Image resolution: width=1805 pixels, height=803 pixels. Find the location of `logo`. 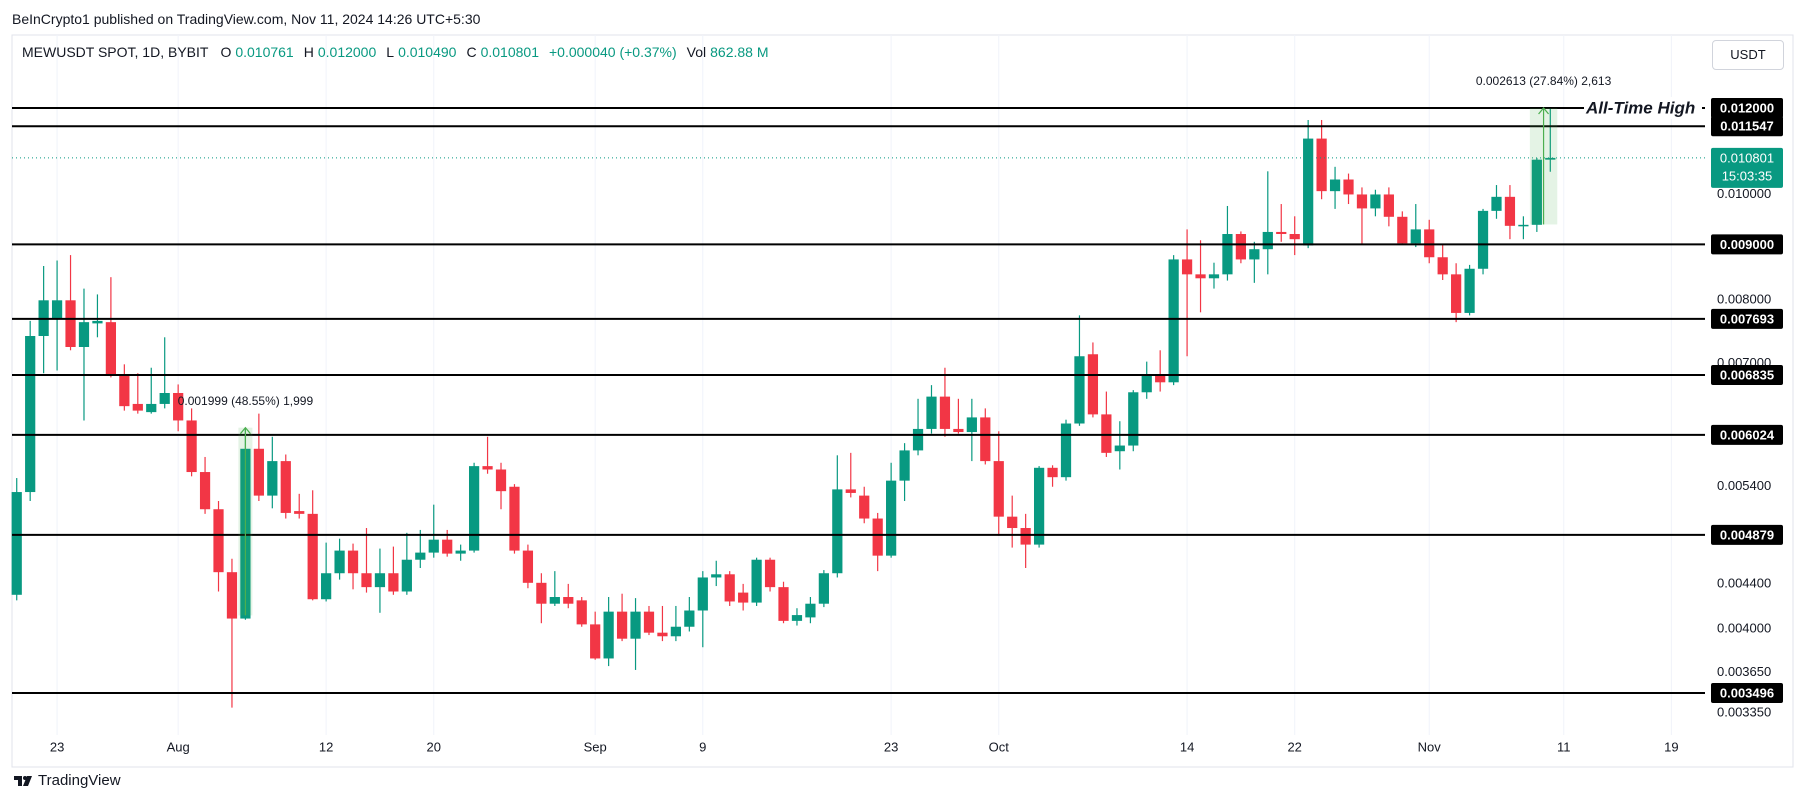

logo is located at coordinates (23, 780).